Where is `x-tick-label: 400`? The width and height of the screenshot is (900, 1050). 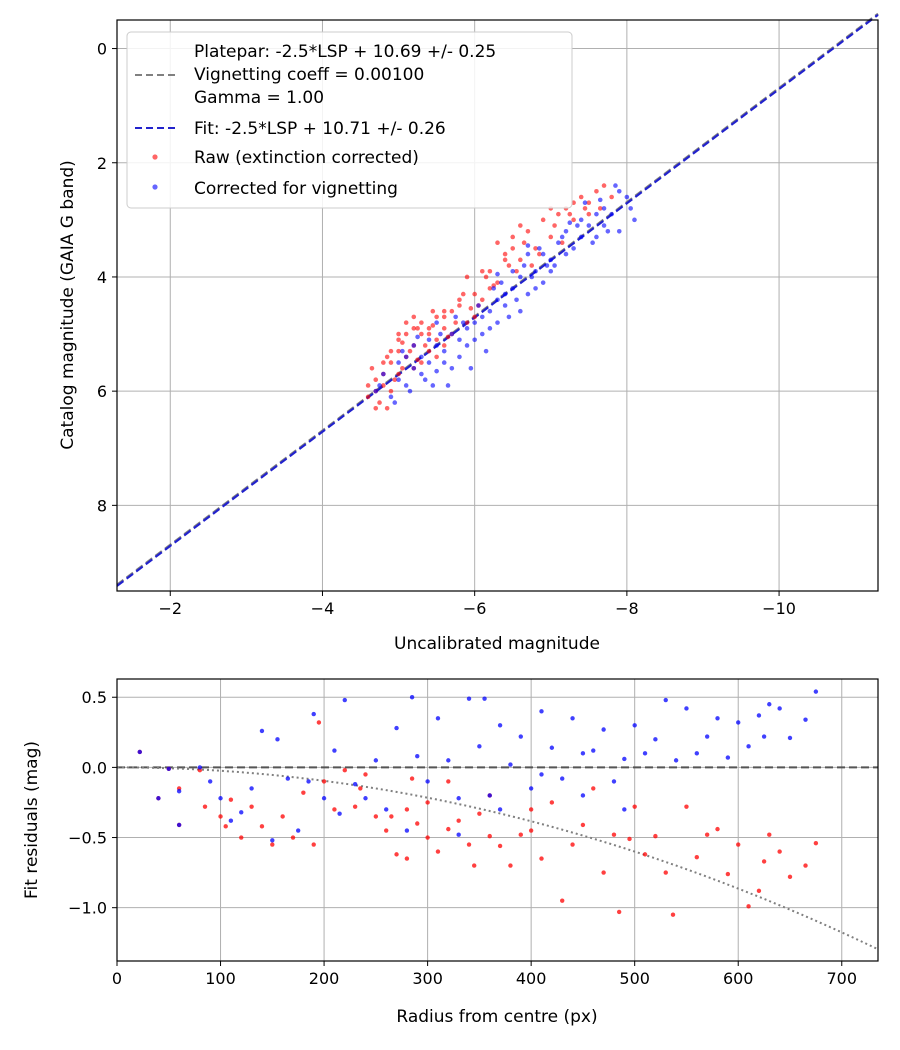
x-tick-label: 400 is located at coordinates (531, 978).